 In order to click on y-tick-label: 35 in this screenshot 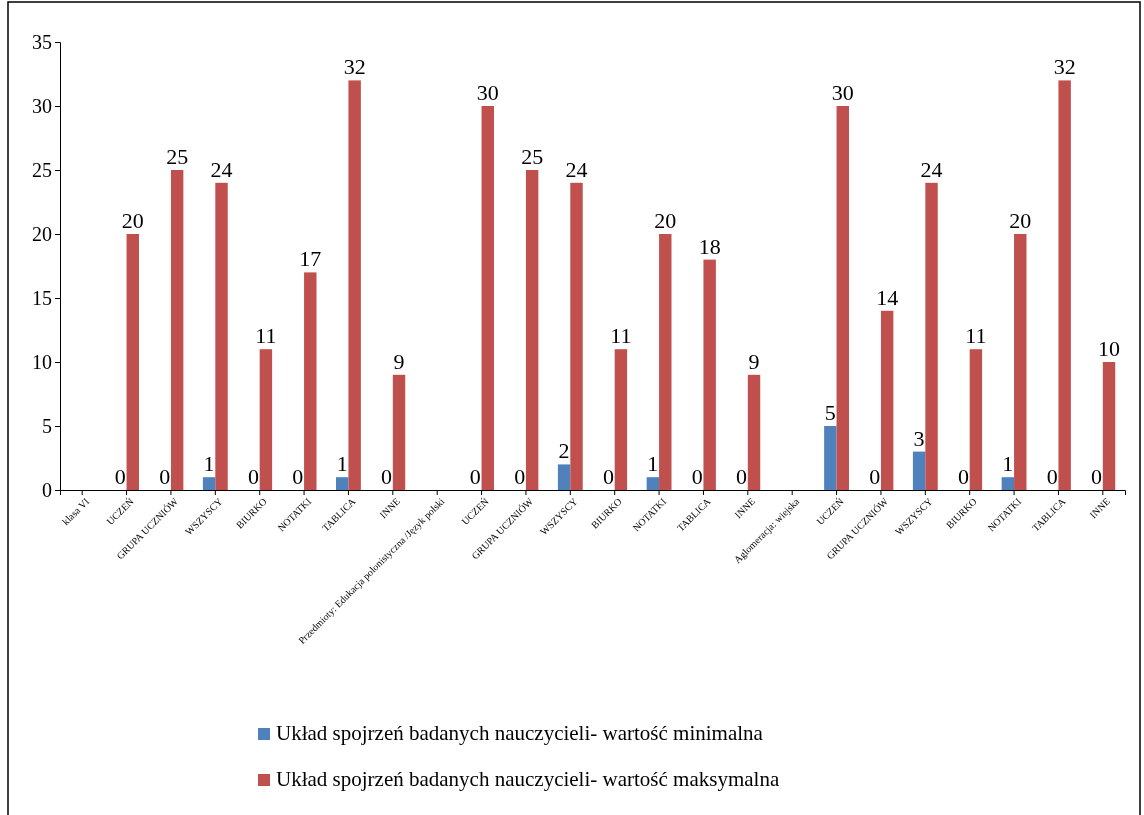, I will do `click(42, 41)`.